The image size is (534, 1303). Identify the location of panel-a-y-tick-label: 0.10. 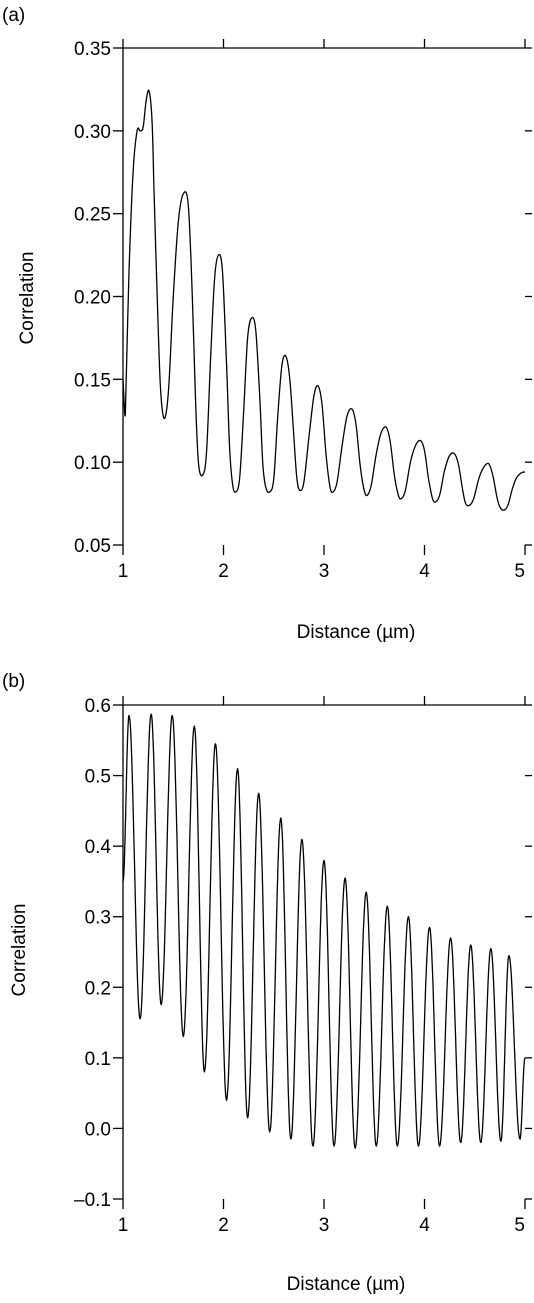
(92, 463).